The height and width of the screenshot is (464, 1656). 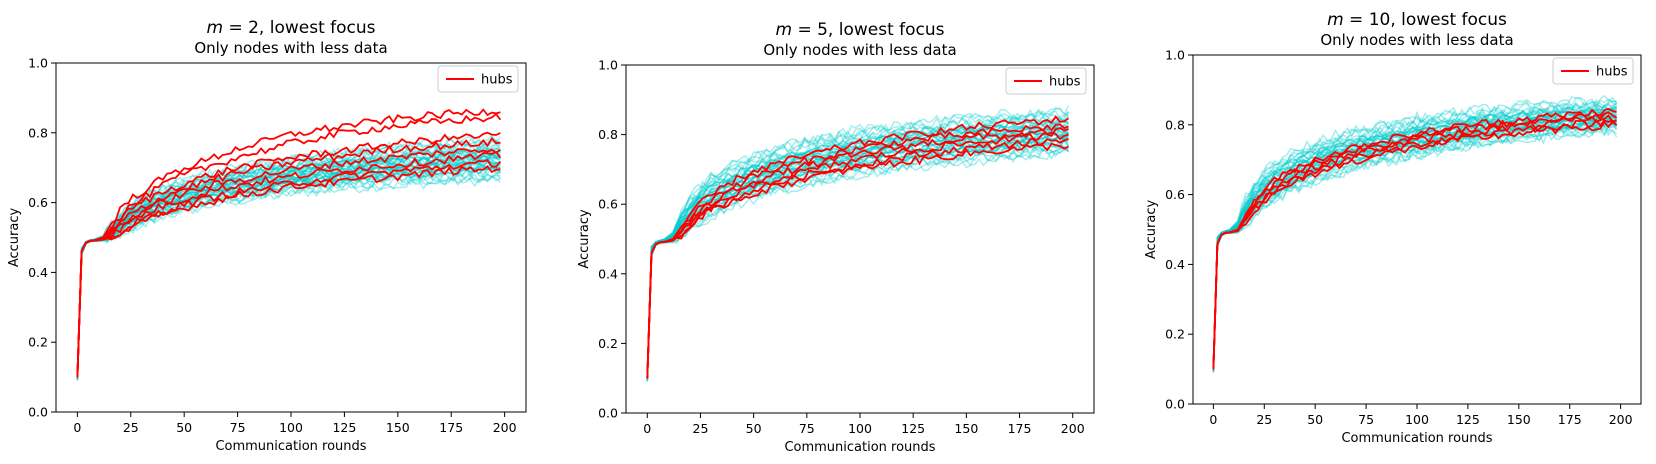 I want to click on chart-title-text: = 2, lowest focus, so click(x=299, y=28).